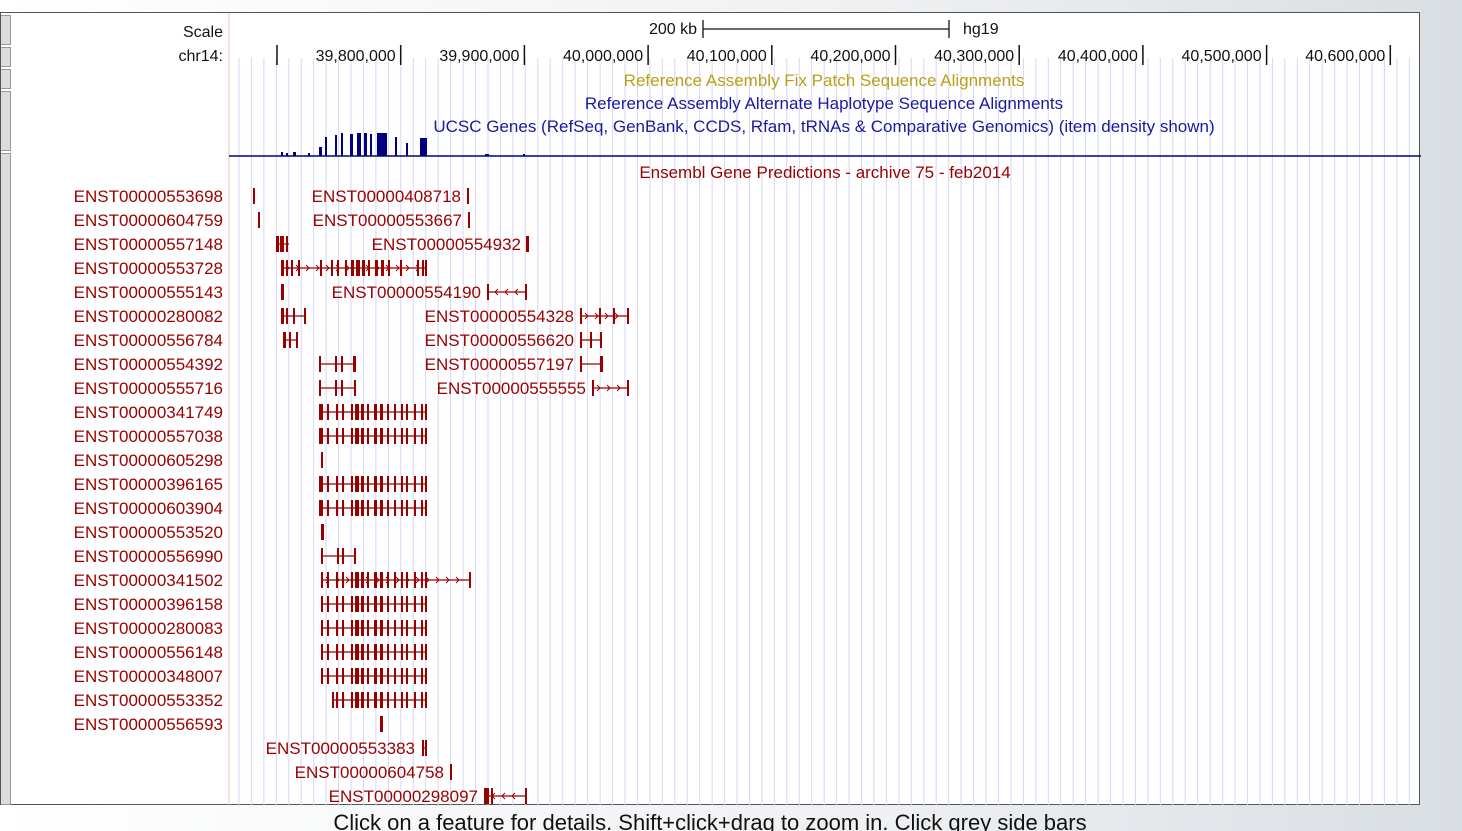  What do you see at coordinates (148, 556) in the screenshot?
I see `ensembl-row-label: ENST00000556990` at bounding box center [148, 556].